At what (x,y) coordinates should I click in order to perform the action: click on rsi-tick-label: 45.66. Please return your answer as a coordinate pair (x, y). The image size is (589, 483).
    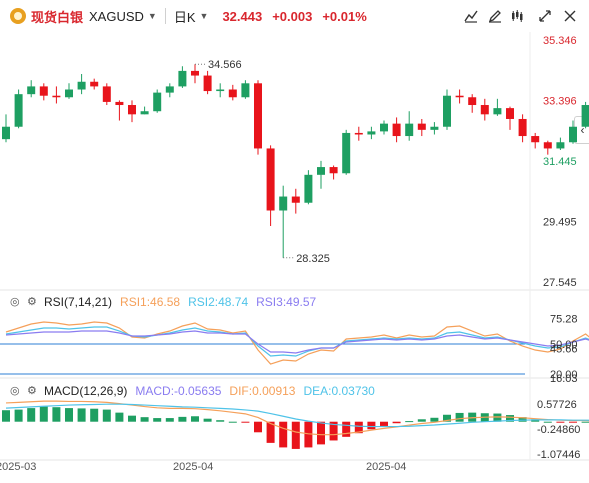
    Looking at the image, I should click on (564, 349).